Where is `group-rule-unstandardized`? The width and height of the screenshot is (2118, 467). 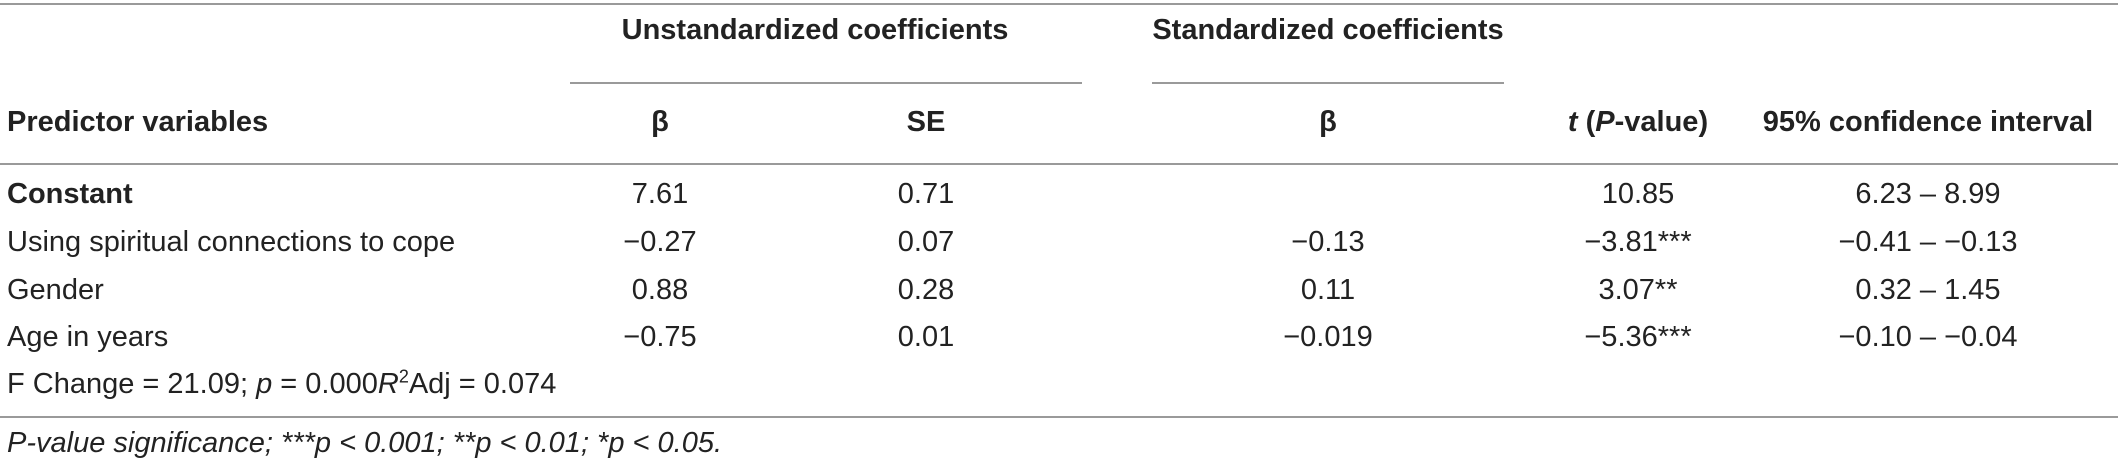
group-rule-unstandardized is located at coordinates (826, 83).